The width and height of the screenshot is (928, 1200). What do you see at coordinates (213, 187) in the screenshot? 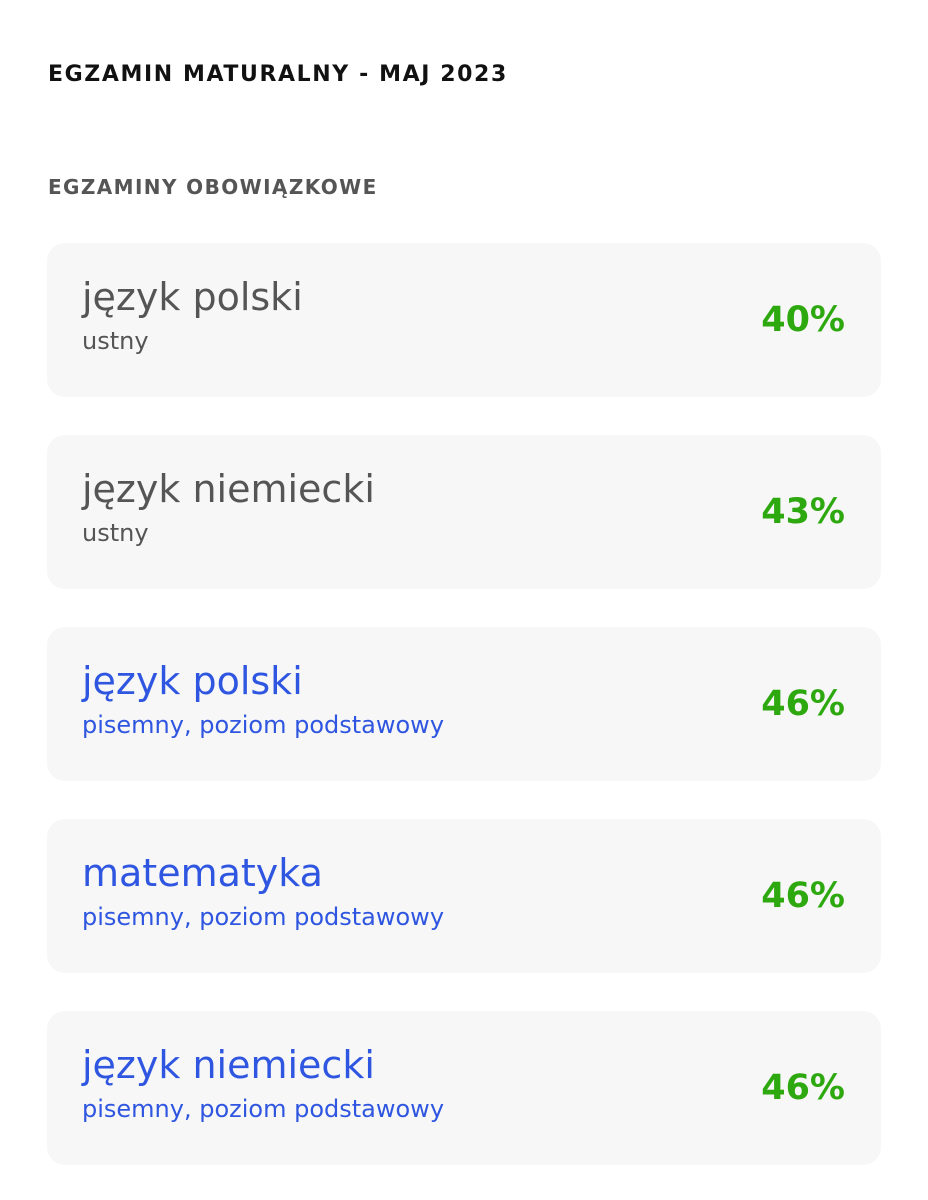
I see `section-title: EGZAMINY OBOWIĄZKOWE` at bounding box center [213, 187].